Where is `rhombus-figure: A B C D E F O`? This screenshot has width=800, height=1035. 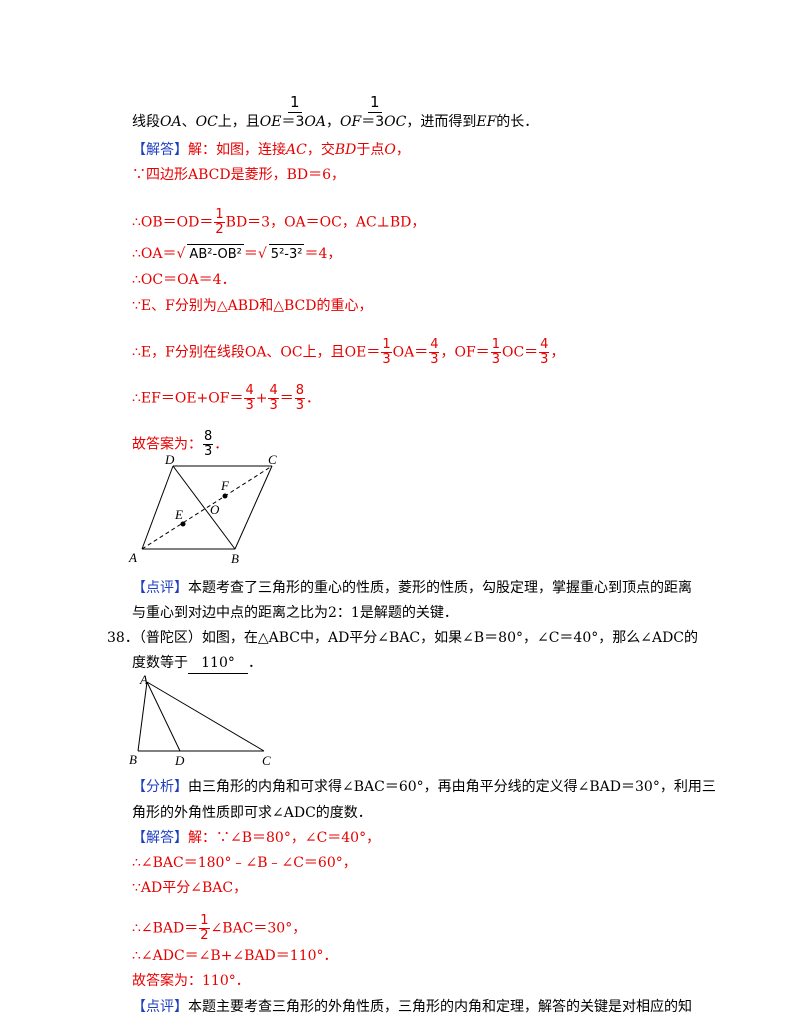
rhombus-figure: A B C D E F O is located at coordinates (202, 509).